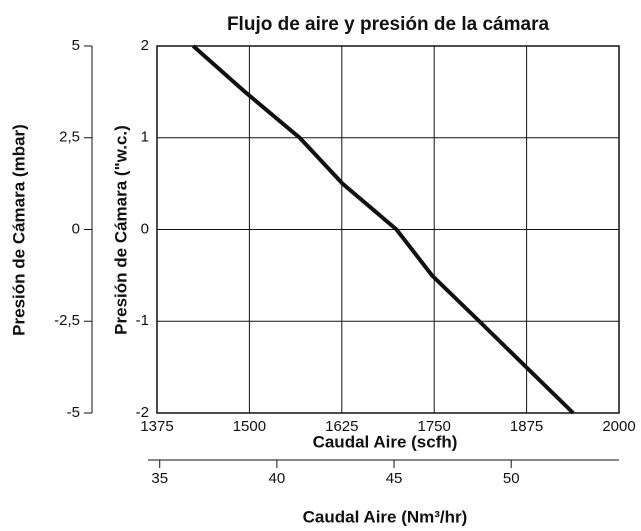 The width and height of the screenshot is (641, 531). I want to click on x2-tick-label: 35, so click(159, 478).